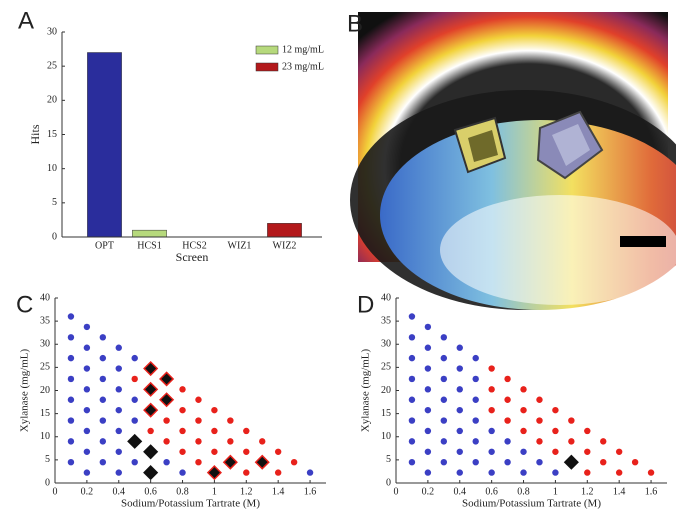  I want to click on legend-swatch, so click(267, 67).